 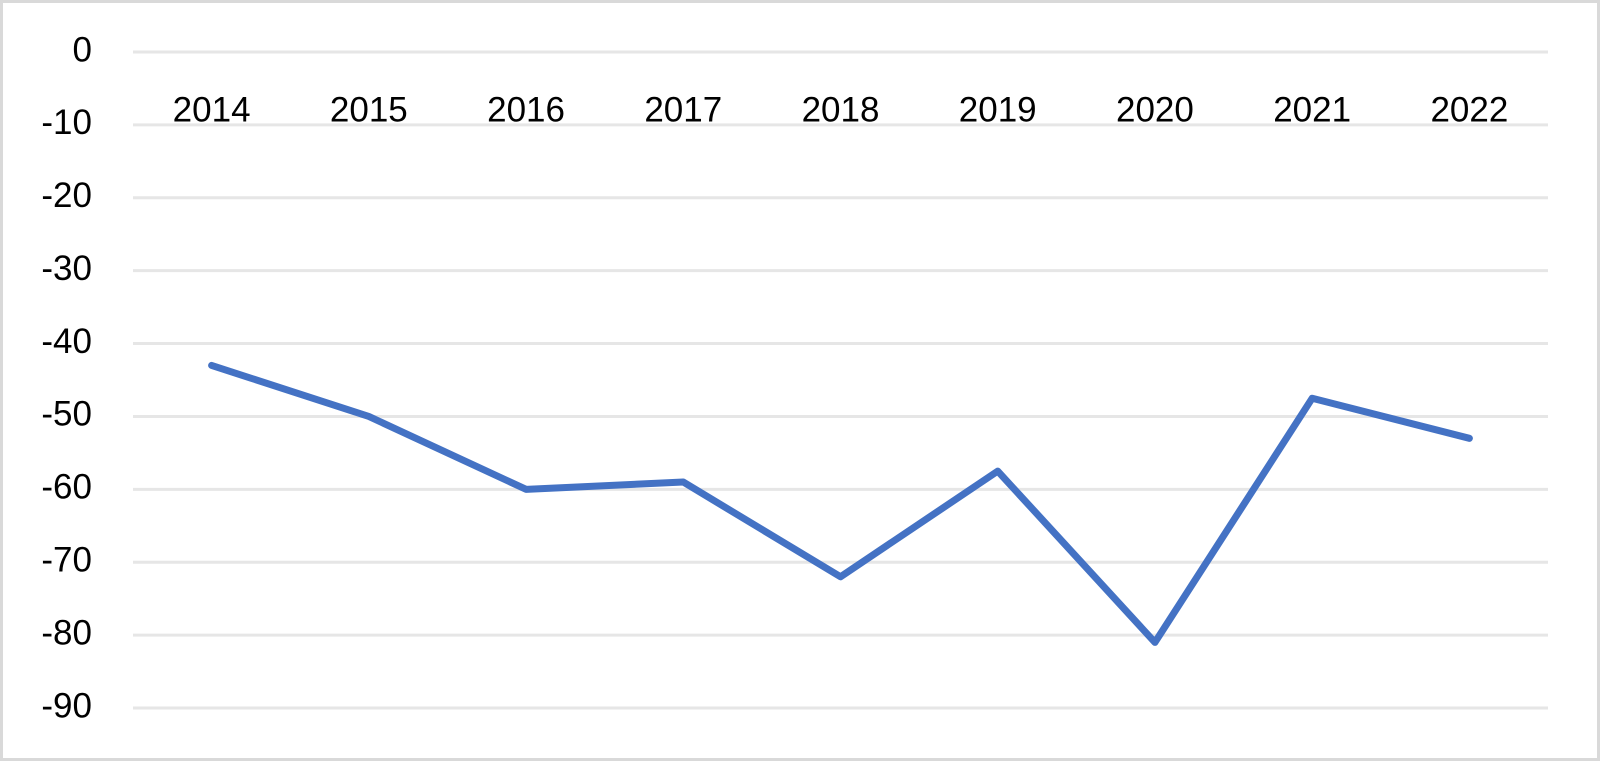 What do you see at coordinates (369, 109) in the screenshot?
I see `x-tick-label: 2015` at bounding box center [369, 109].